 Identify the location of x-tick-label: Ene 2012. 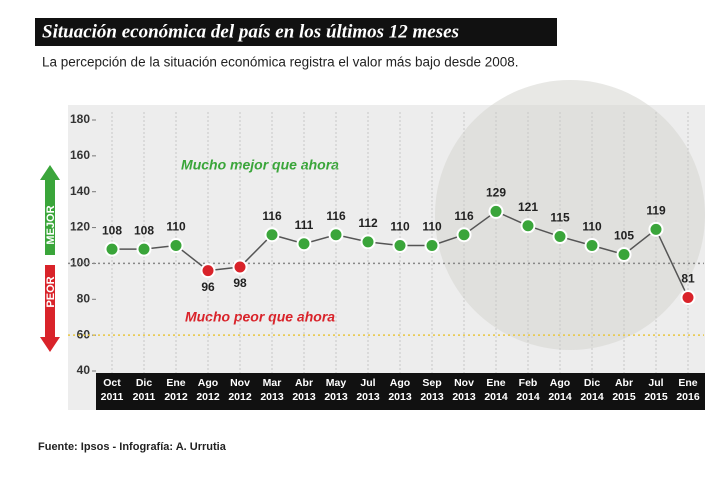
(176, 390).